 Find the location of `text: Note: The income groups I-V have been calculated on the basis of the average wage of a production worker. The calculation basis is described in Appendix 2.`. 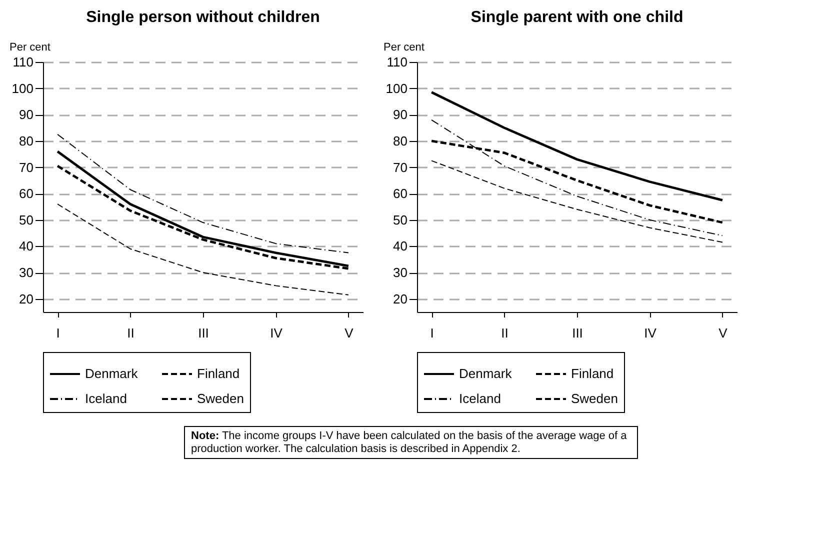

text: Note: The income groups I-V have been calculated on the basis of the average wage of a production worker. The calculation basis is described in Appendix 2. is located at coordinates (411, 443).